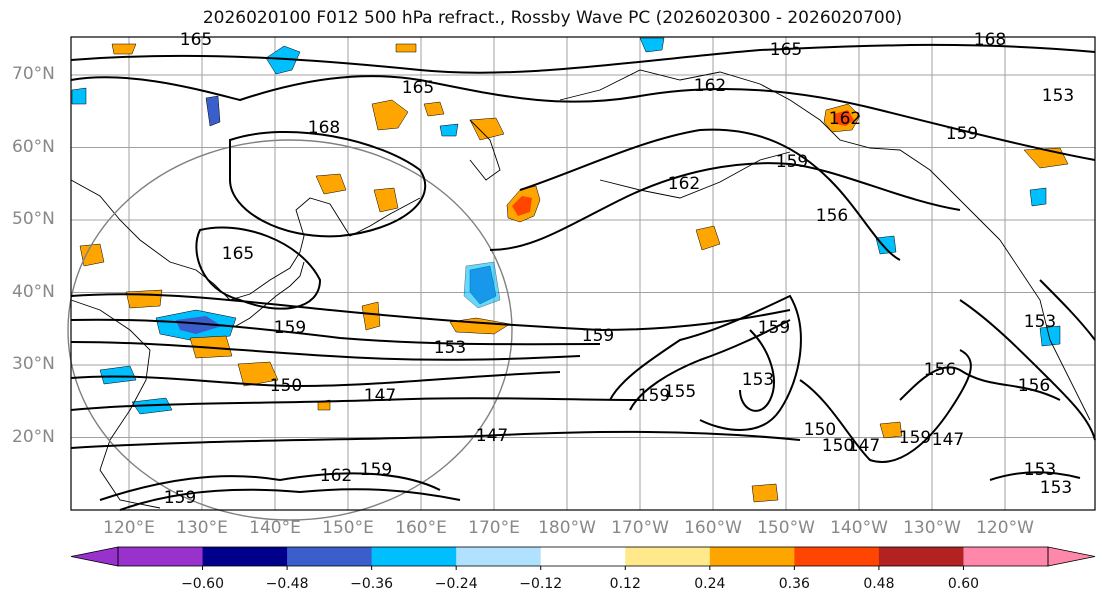  What do you see at coordinates (202, 528) in the screenshot?
I see `longitude-label: 130°E` at bounding box center [202, 528].